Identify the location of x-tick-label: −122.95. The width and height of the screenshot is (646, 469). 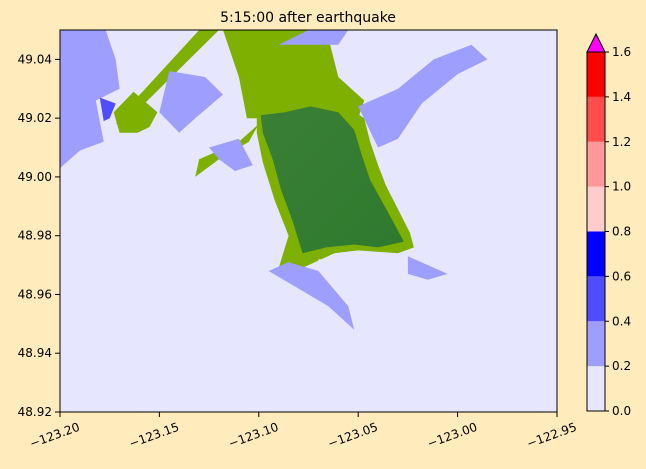
(552, 435).